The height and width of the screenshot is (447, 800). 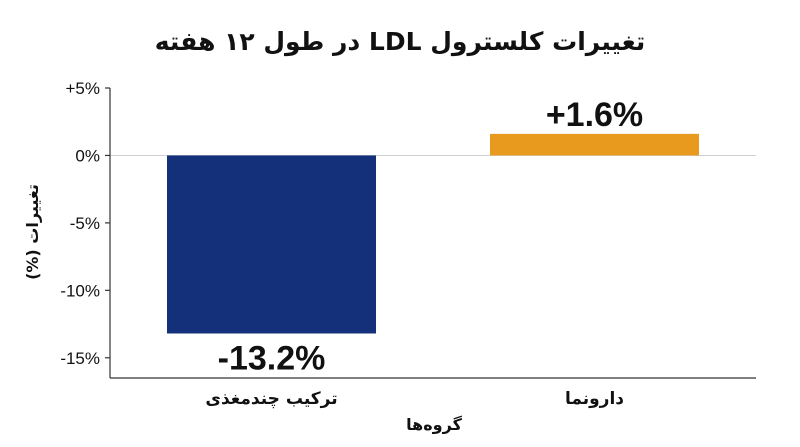 What do you see at coordinates (83, 88) in the screenshot?
I see `y-tick-label: +5%` at bounding box center [83, 88].